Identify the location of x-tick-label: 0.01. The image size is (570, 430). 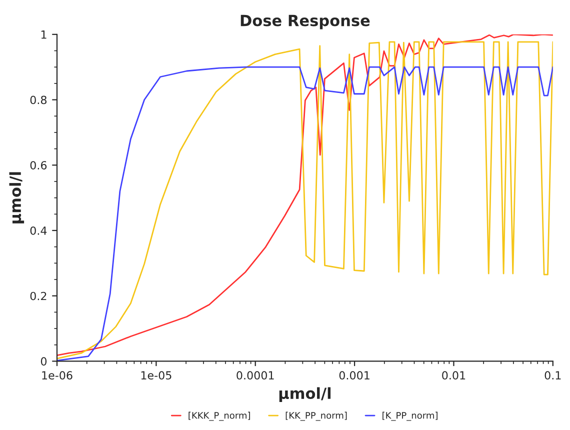
(454, 375).